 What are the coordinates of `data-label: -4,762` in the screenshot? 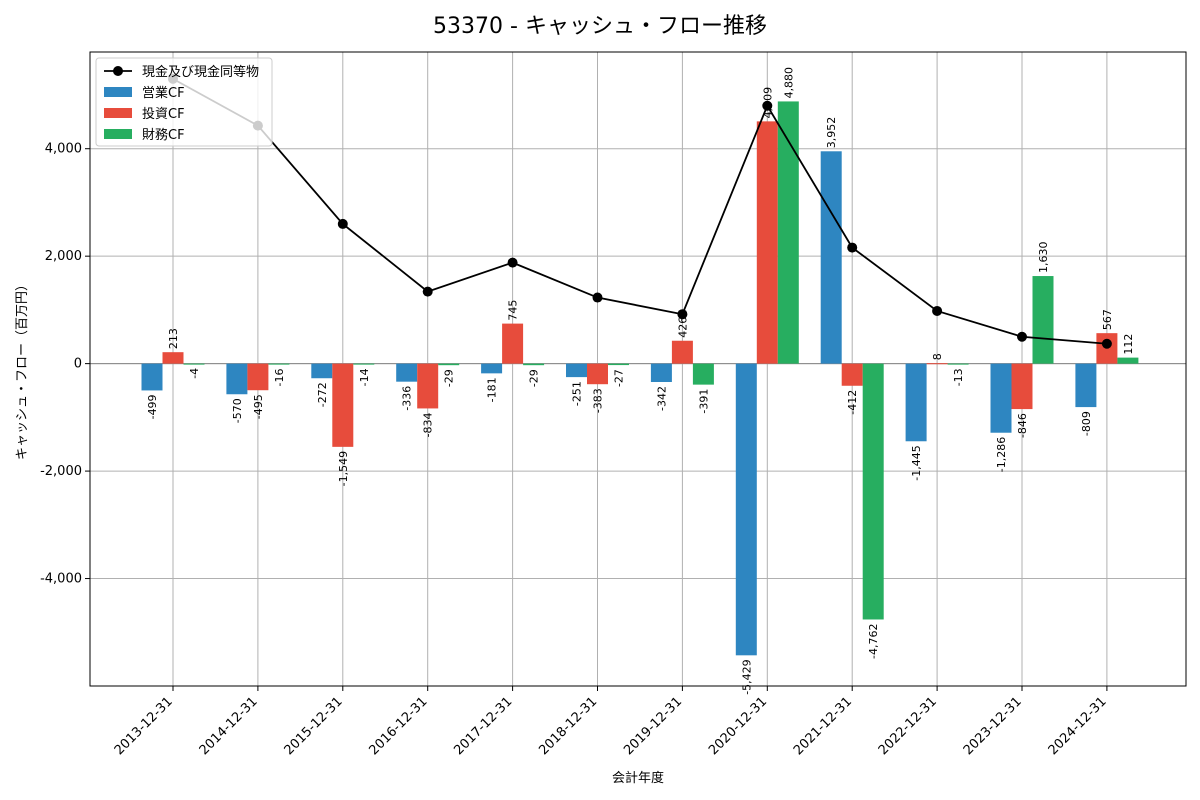 It's located at (873, 640).